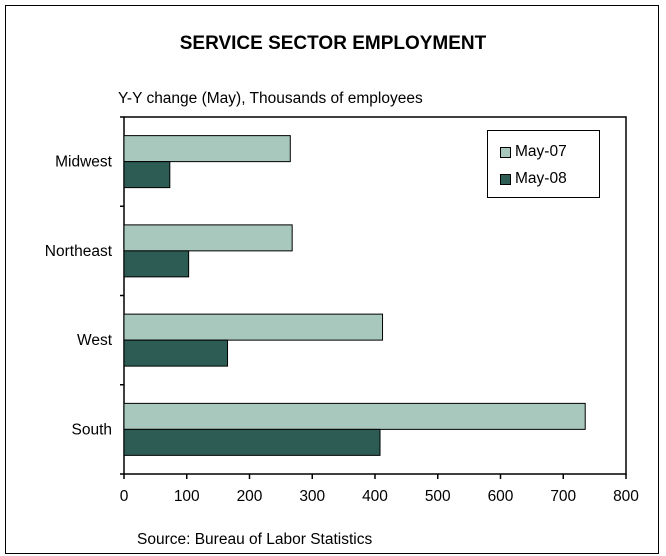  What do you see at coordinates (79, 251) in the screenshot?
I see `y-tick-label: Northeast` at bounding box center [79, 251].